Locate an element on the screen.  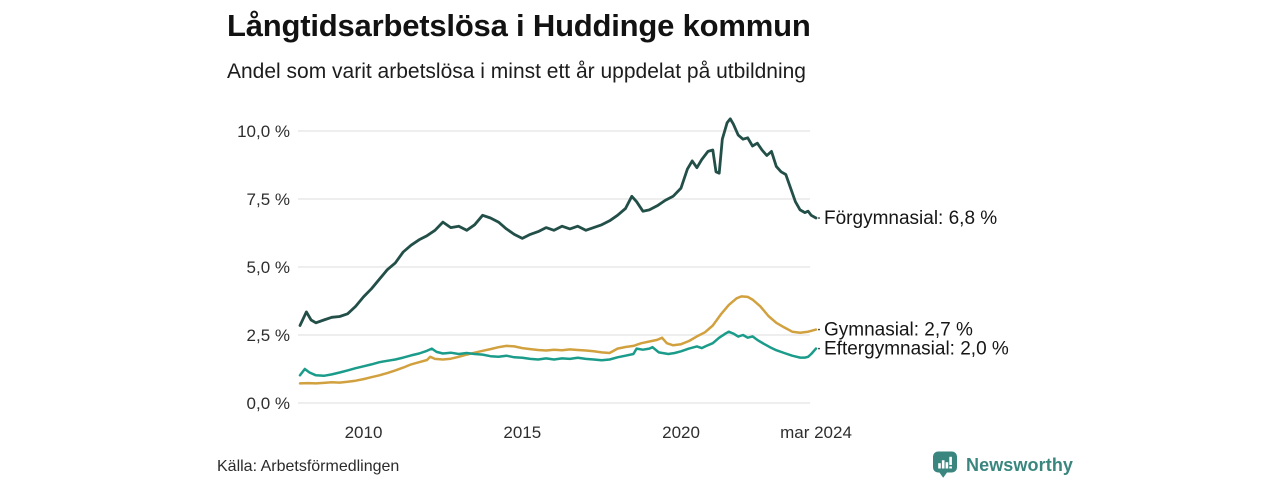
x-tick-label: 2010 is located at coordinates (364, 432).